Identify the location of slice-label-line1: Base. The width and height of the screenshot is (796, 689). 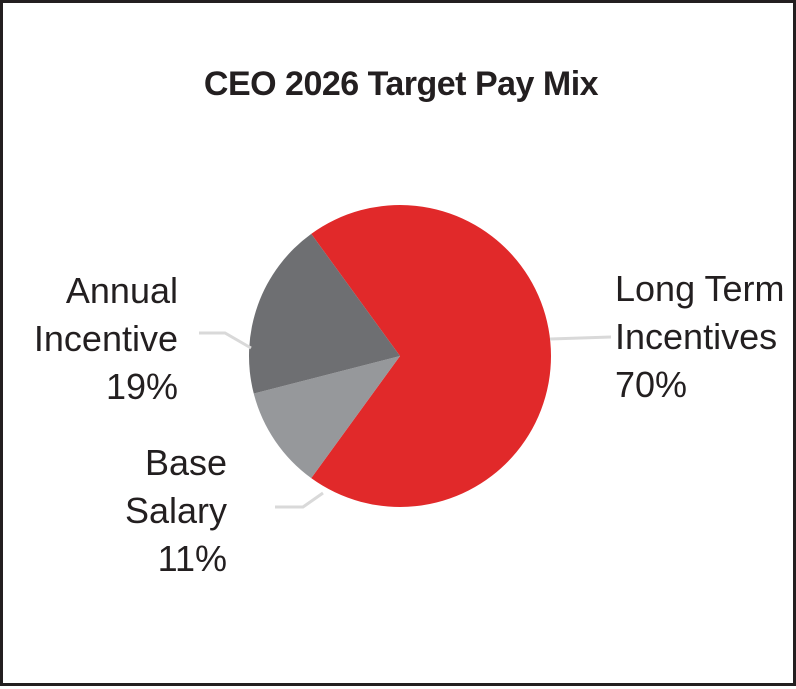
(185, 462).